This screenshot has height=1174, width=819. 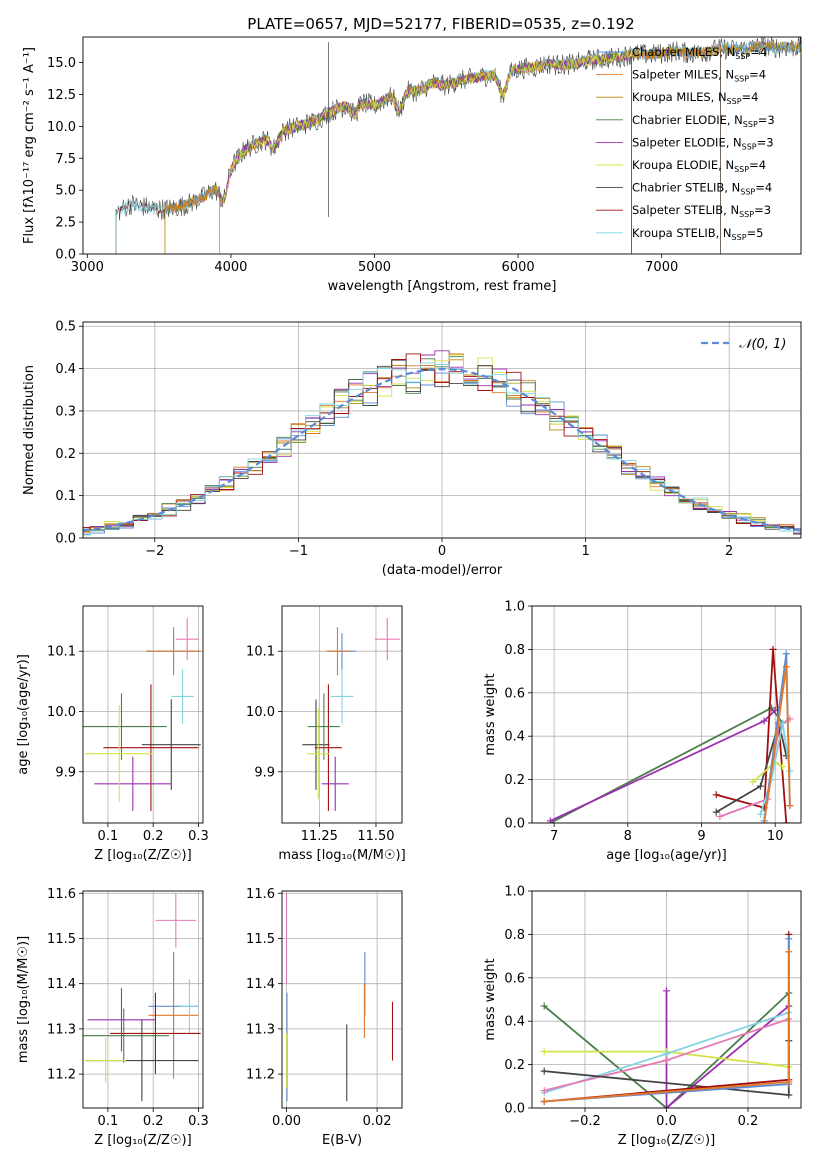 I want to click on x-tick-label: 0.02, so click(x=377, y=1121).